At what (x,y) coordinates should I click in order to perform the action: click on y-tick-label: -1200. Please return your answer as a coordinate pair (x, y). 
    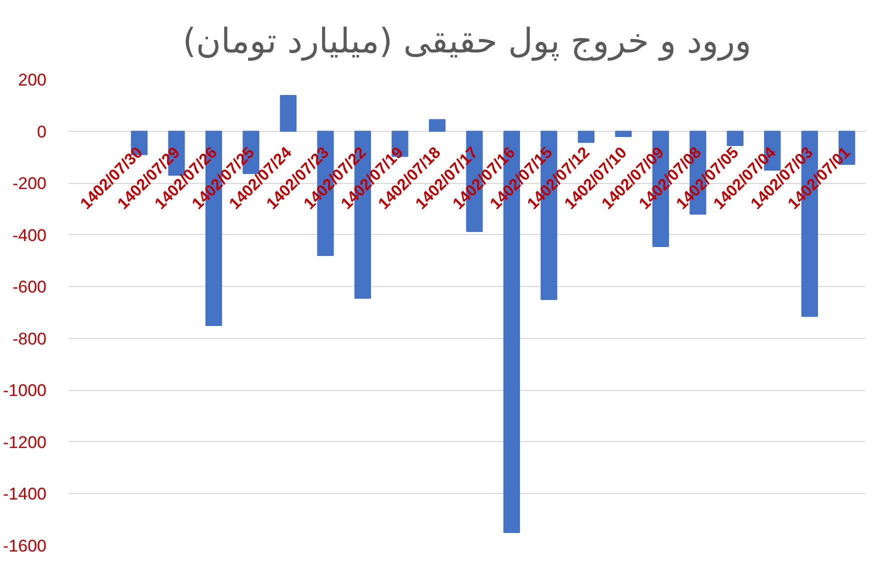
    Looking at the image, I should click on (25, 442).